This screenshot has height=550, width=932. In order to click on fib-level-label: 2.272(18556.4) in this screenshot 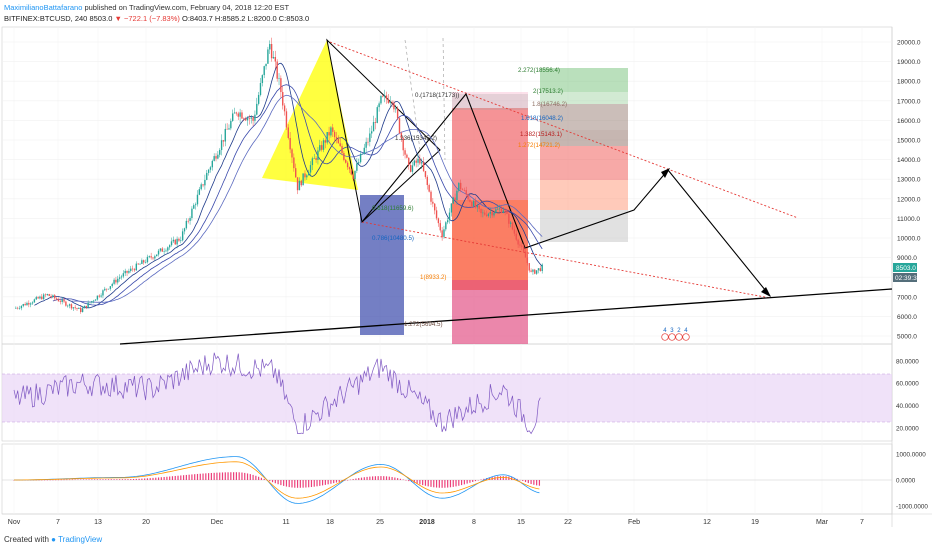, I will do `click(539, 70)`.